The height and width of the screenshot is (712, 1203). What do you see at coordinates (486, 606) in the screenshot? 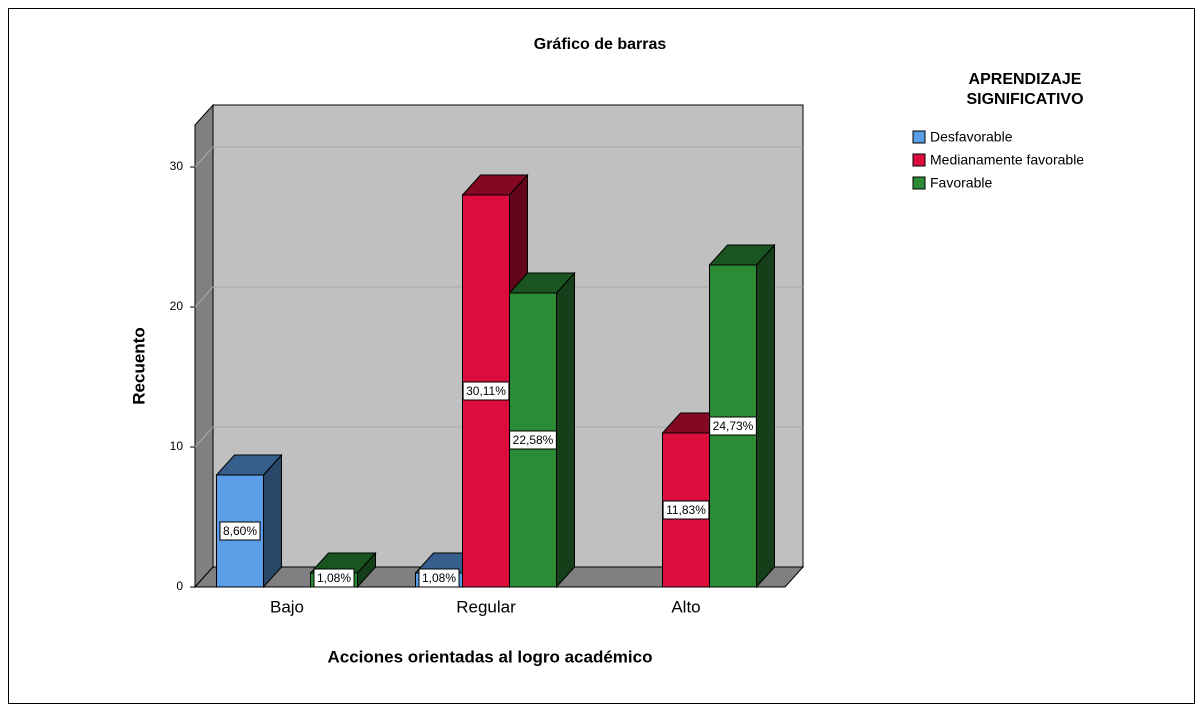
I see `x-tick-label: Regular` at bounding box center [486, 606].